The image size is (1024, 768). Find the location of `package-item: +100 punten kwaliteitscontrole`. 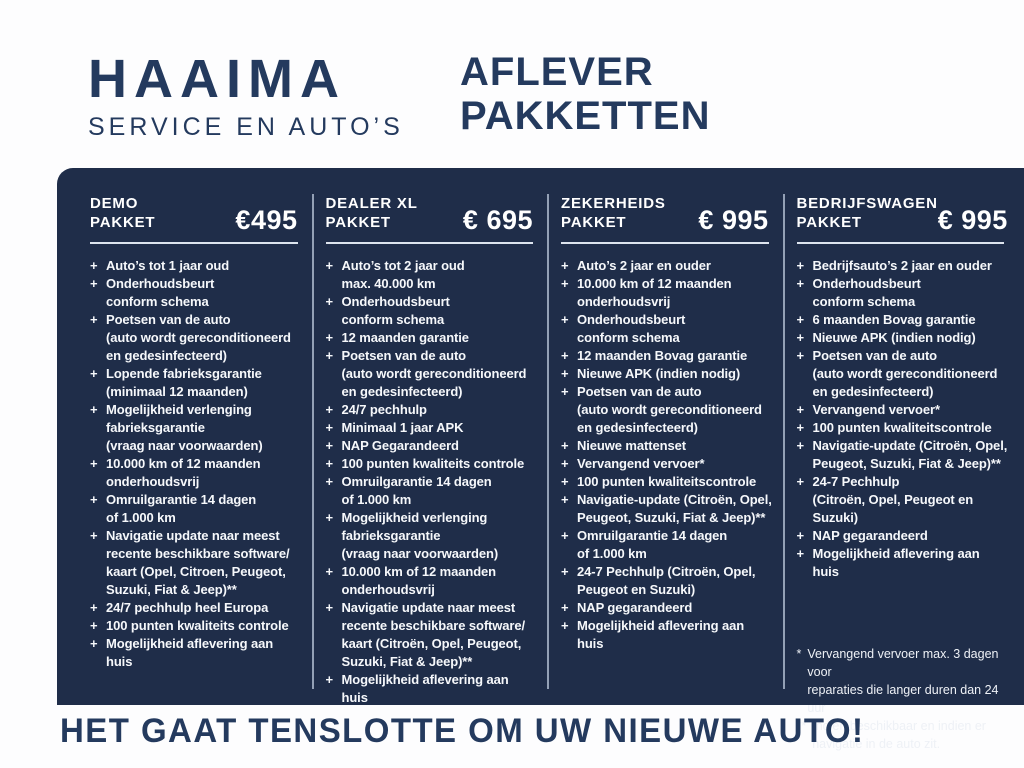

package-item: +100 punten kwaliteitscontrole is located at coordinates (903, 428).